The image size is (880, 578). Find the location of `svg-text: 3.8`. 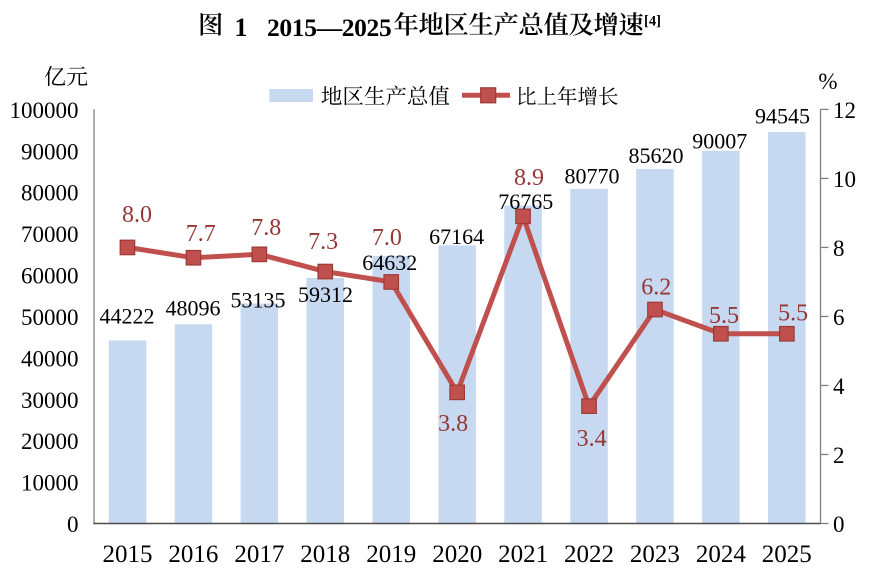

svg-text: 3.8 is located at coordinates (453, 424).